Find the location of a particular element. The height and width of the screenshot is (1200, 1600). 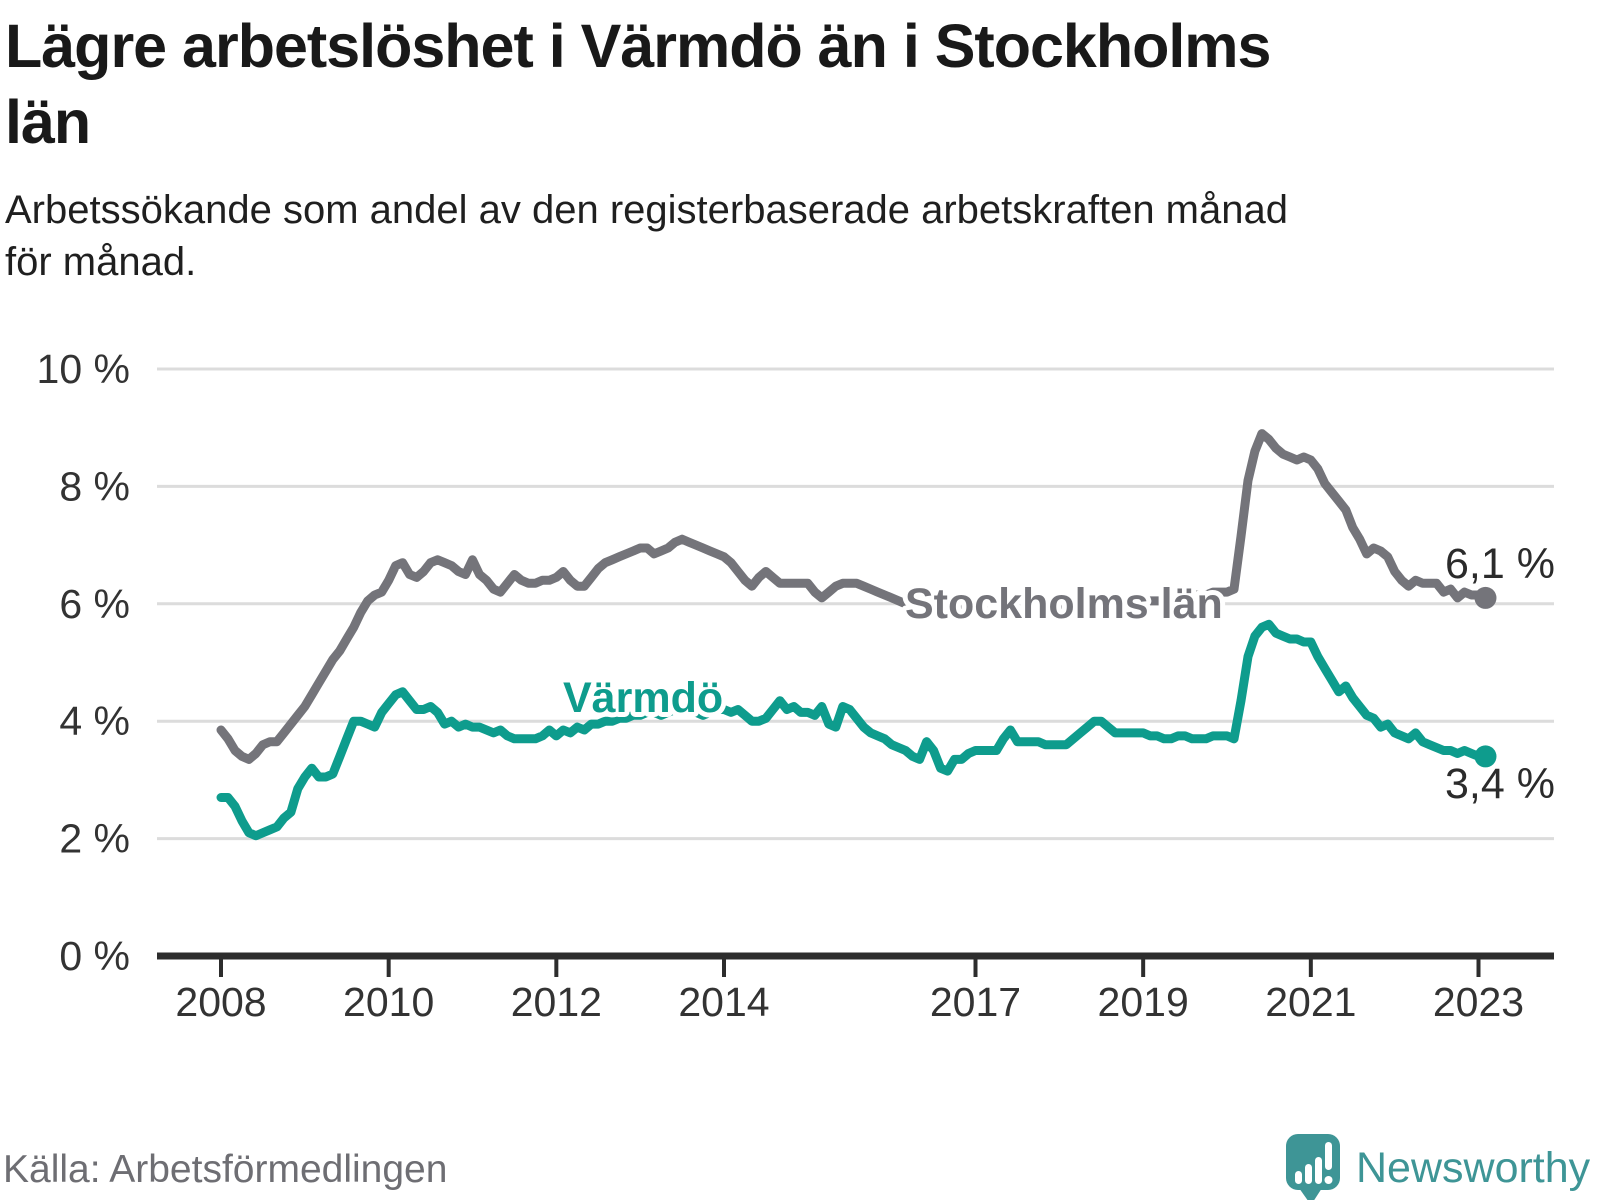

x-tick-label-2010: 2010 is located at coordinates (388, 1002).